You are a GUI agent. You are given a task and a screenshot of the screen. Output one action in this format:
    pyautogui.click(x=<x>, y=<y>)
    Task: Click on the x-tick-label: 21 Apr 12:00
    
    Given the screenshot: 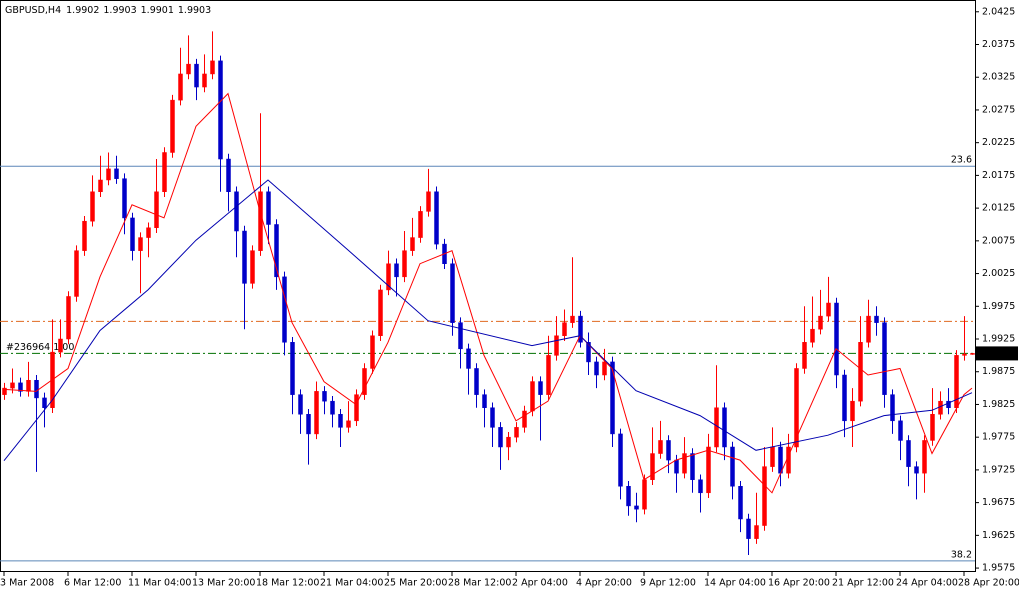 What is the action you would take?
    pyautogui.click(x=863, y=583)
    